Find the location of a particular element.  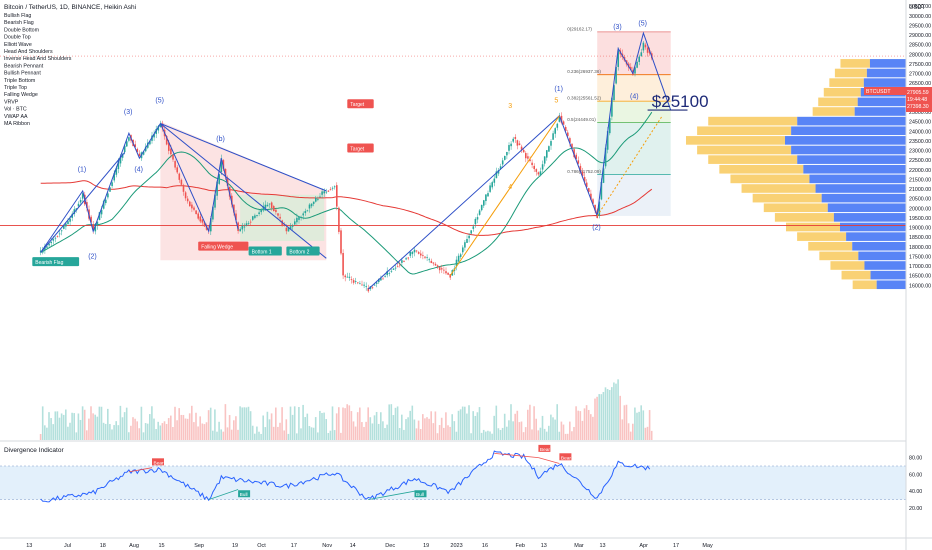

price-tick-label: 22000.00 is located at coordinates (920, 171).